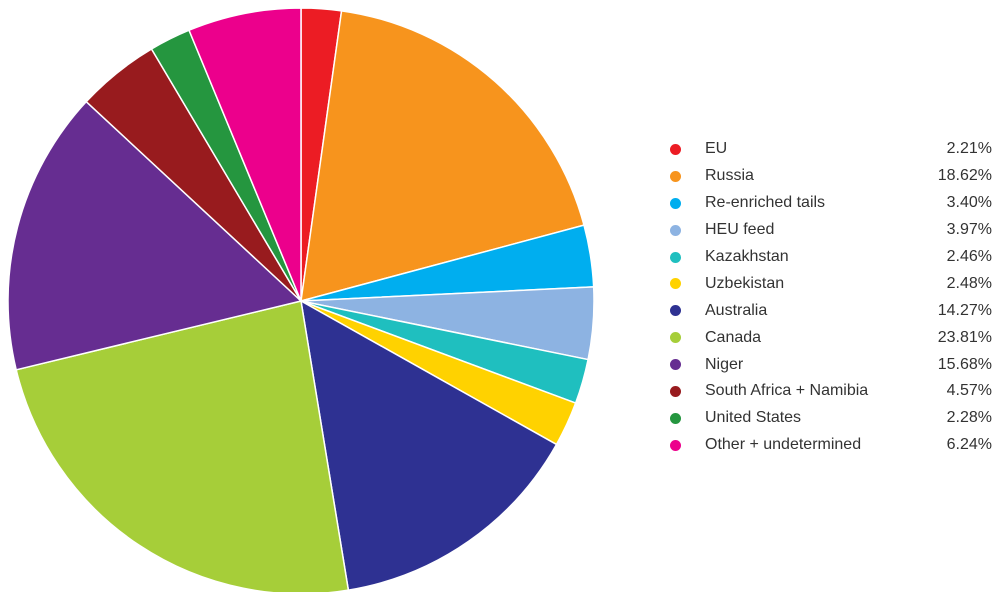 The width and height of the screenshot is (996, 592). Describe the element at coordinates (729, 176) in the screenshot. I see `legend-label: Russia` at that location.